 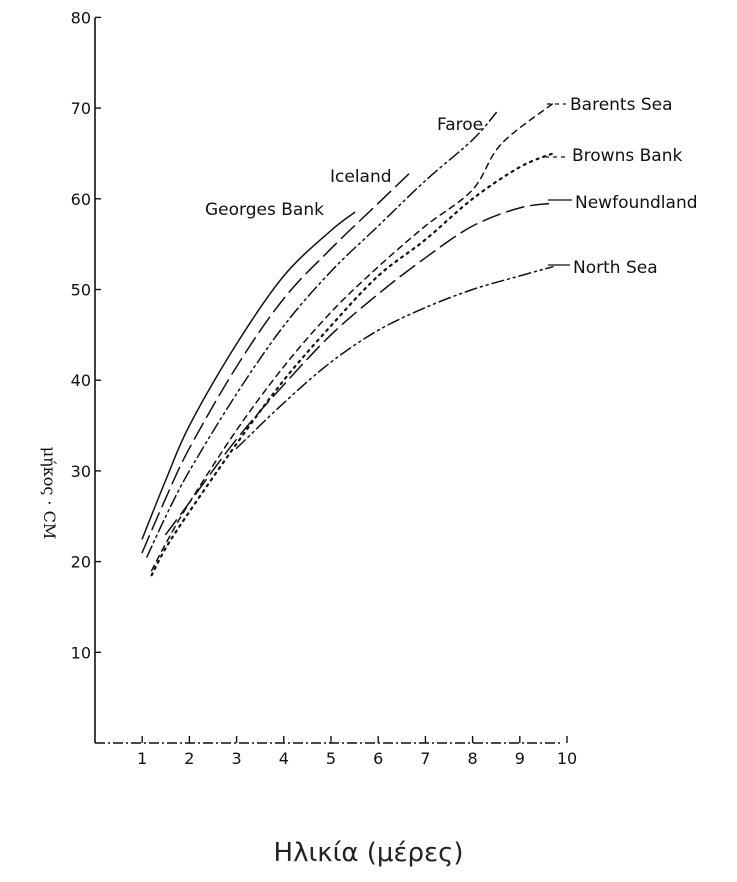 What do you see at coordinates (636, 203) in the screenshot?
I see `label-newfoundland: Newfoundland` at bounding box center [636, 203].